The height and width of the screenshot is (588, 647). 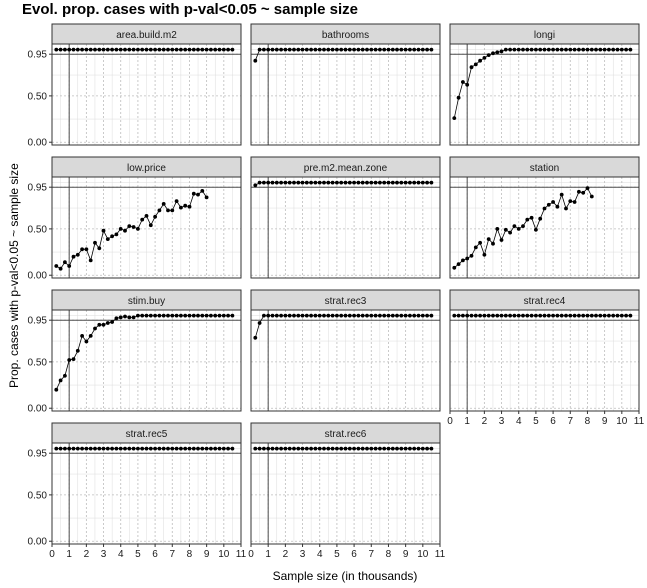 I want to click on x-tick-label: 8, so click(x=389, y=554).